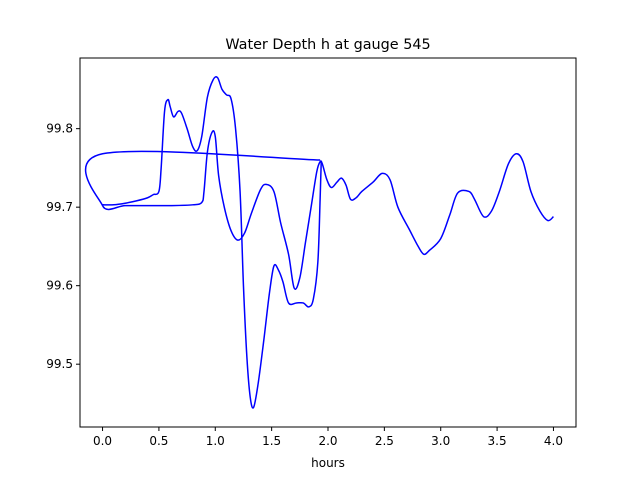 This screenshot has height=480, width=640. I want to click on x-tick-label: 3.0, so click(440, 441).